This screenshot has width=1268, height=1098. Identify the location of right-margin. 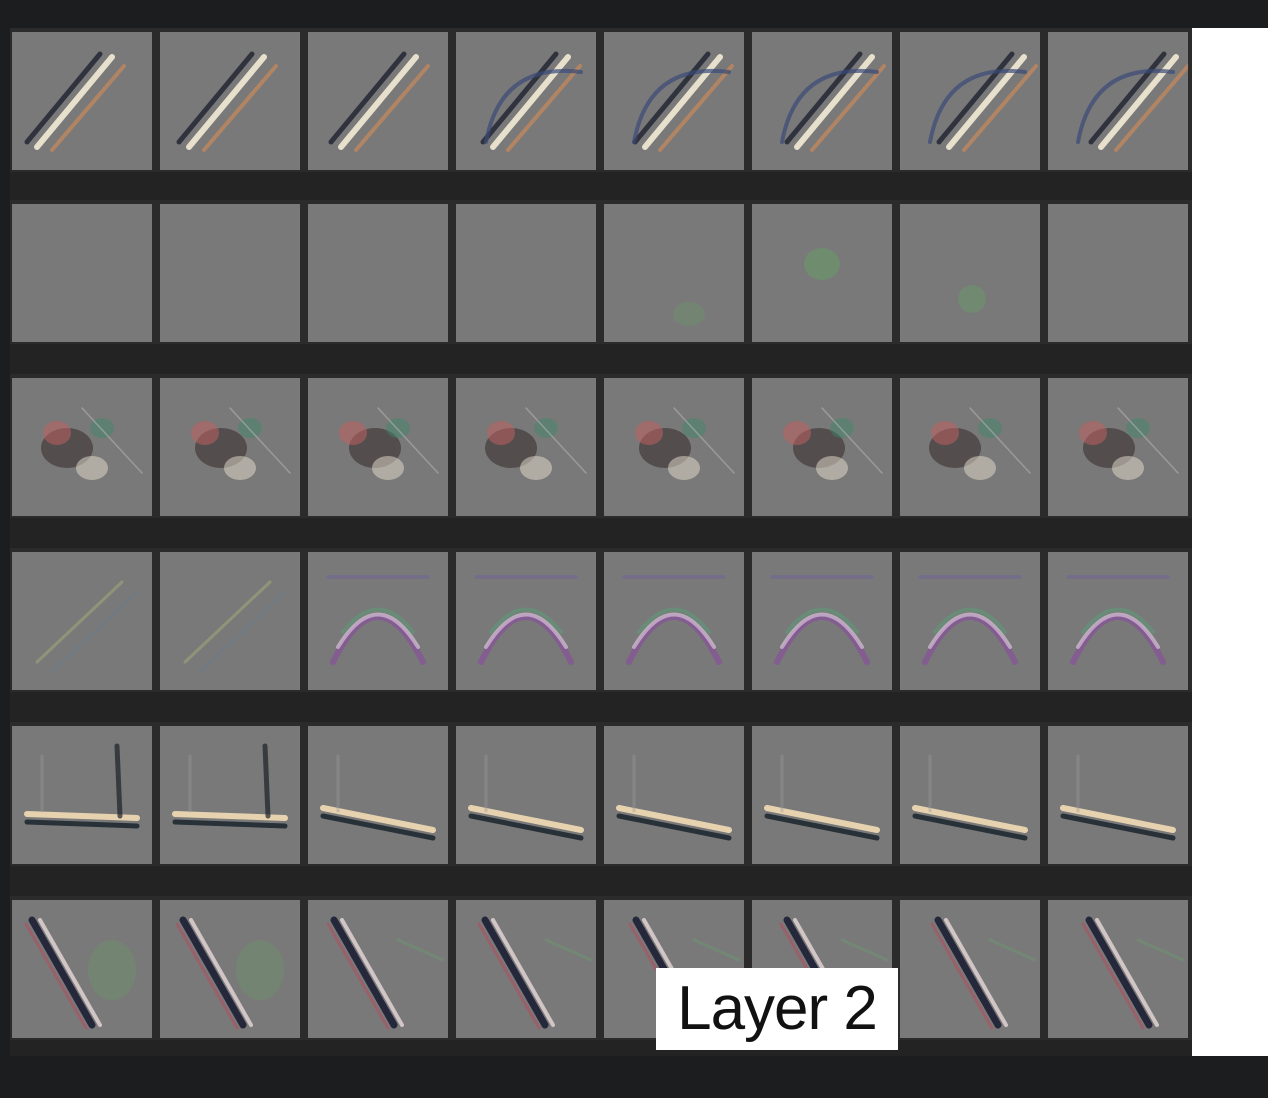
(1230, 542).